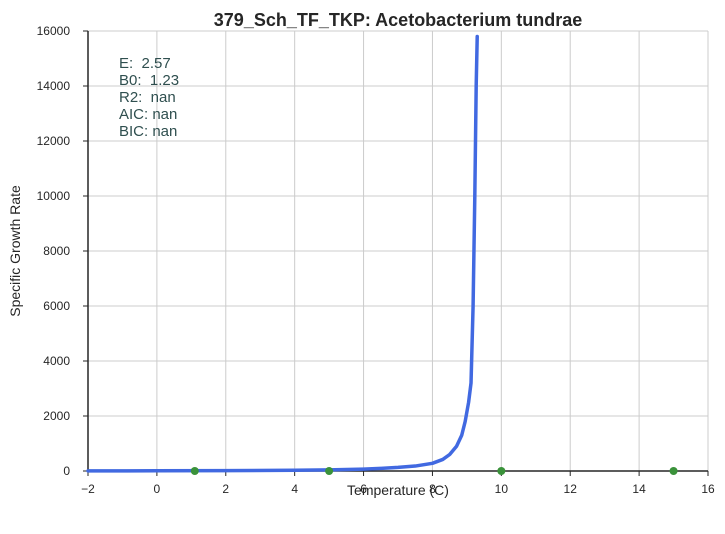 This screenshot has height=534, width=725. I want to click on x-tick-label: 8, so click(432, 489).